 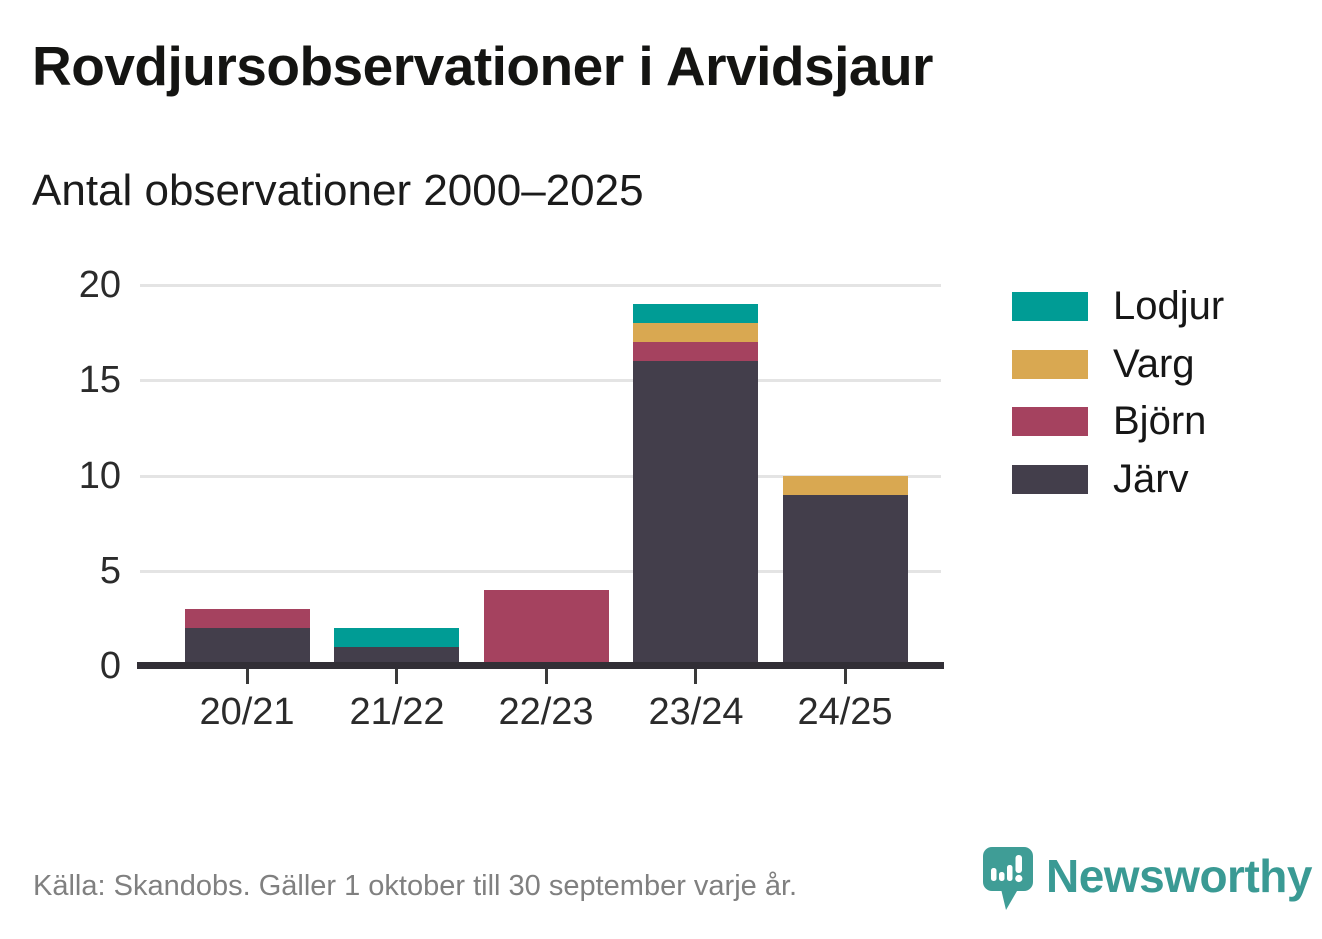 I want to click on bar-segment-järv-23/24, so click(x=695, y=513).